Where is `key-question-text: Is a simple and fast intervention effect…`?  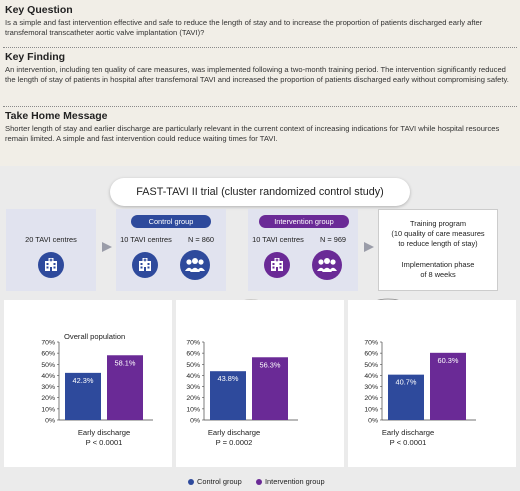
key-question-text: Is a simple and fast intervention effect… is located at coordinates (244, 28).